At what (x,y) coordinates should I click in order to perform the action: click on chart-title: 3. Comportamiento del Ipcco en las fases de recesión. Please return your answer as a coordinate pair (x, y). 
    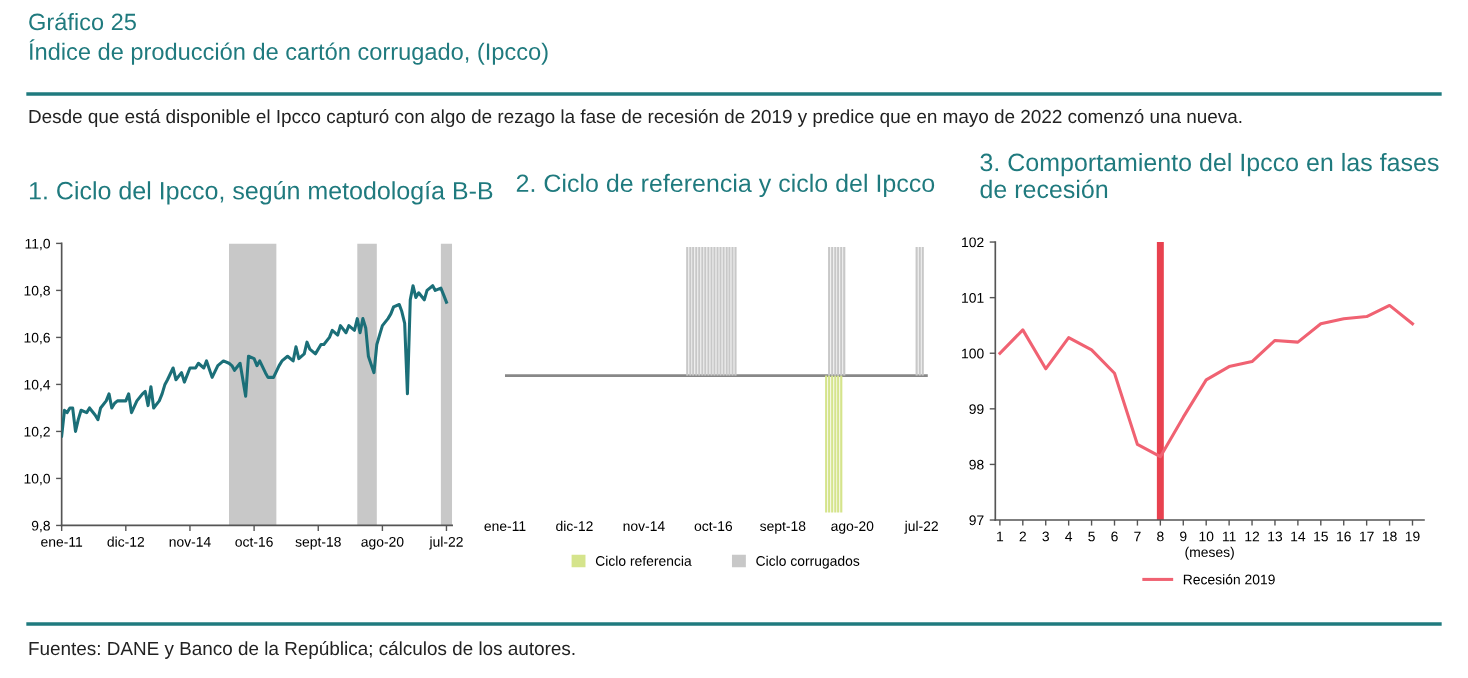
    Looking at the image, I should click on (1209, 175).